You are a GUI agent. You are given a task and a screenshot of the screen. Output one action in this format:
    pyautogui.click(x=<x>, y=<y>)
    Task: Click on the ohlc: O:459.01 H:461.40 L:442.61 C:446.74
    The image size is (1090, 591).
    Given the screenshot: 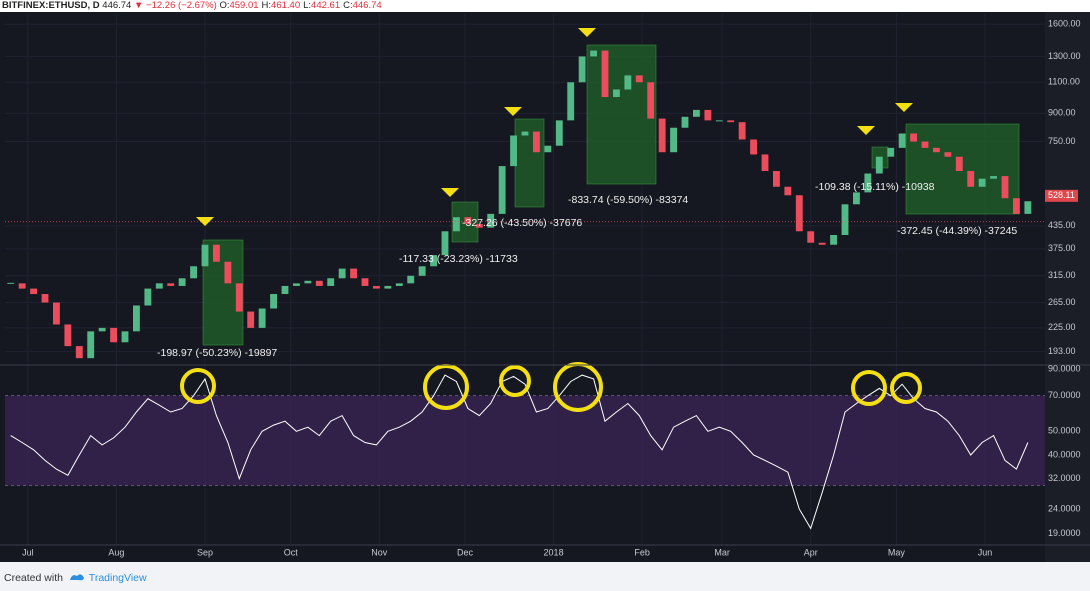 What is the action you would take?
    pyautogui.click(x=301, y=5)
    